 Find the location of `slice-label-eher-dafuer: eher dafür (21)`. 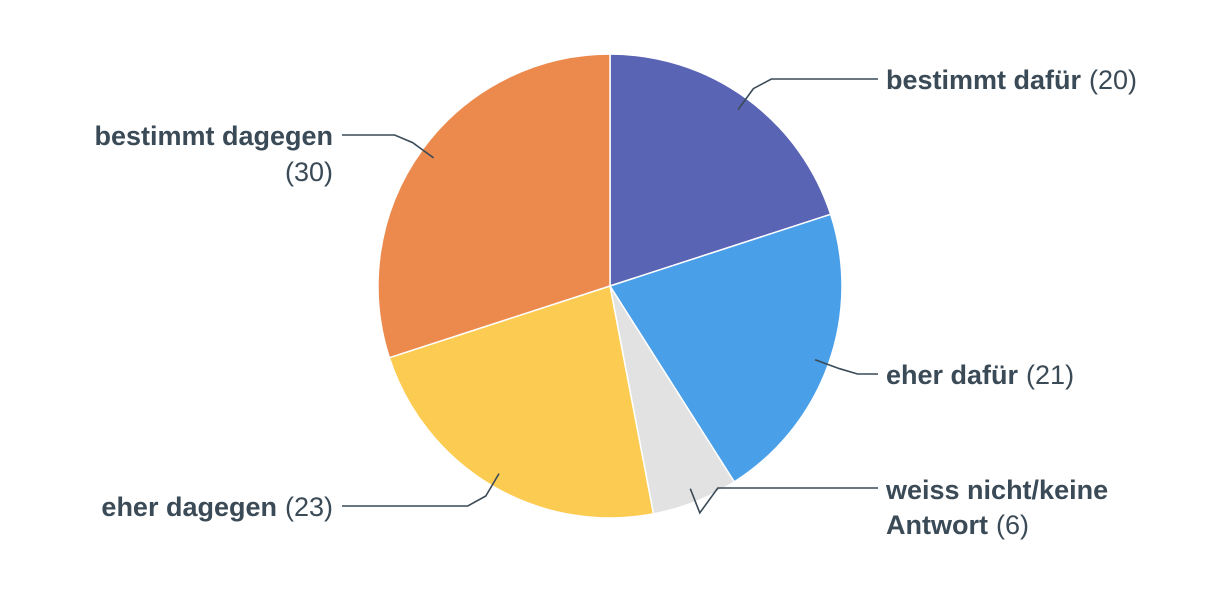

slice-label-eher-dafuer: eher dafür (21) is located at coordinates (980, 375).